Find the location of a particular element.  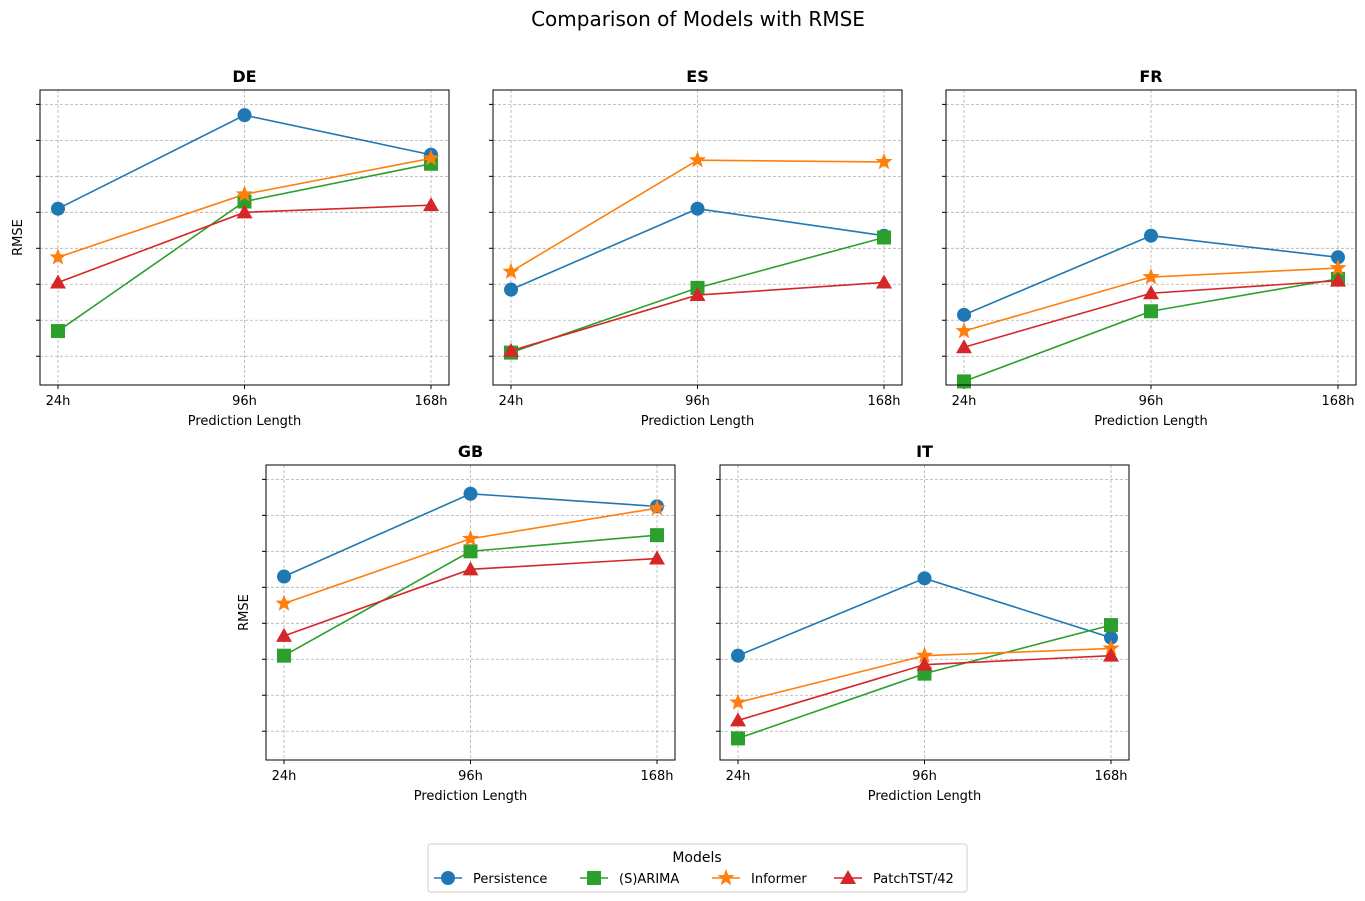

panel-title: FR is located at coordinates (1150, 76).